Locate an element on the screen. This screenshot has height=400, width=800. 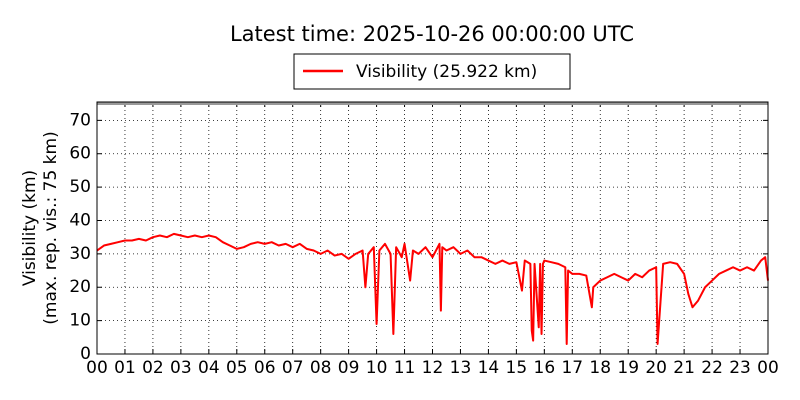
y-tick-label: 0 is located at coordinates (85, 354).